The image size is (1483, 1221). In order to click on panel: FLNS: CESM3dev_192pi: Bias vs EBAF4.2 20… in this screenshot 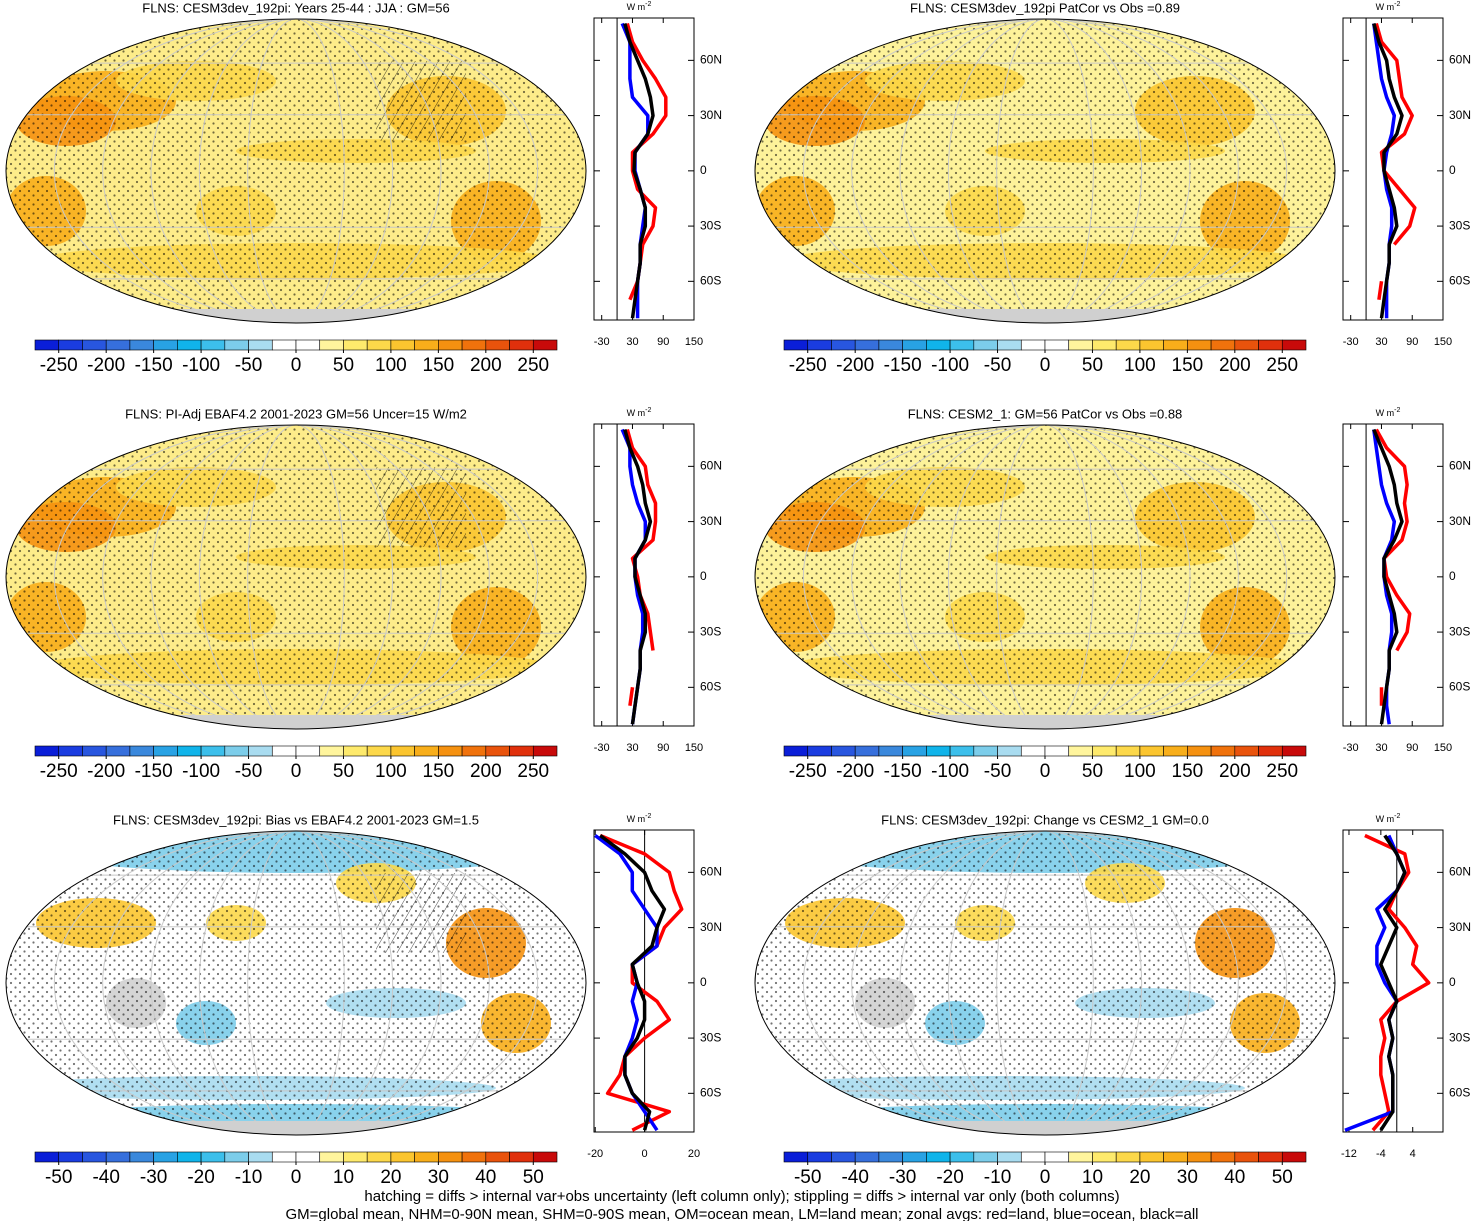, I will do `click(363, 1000)`.